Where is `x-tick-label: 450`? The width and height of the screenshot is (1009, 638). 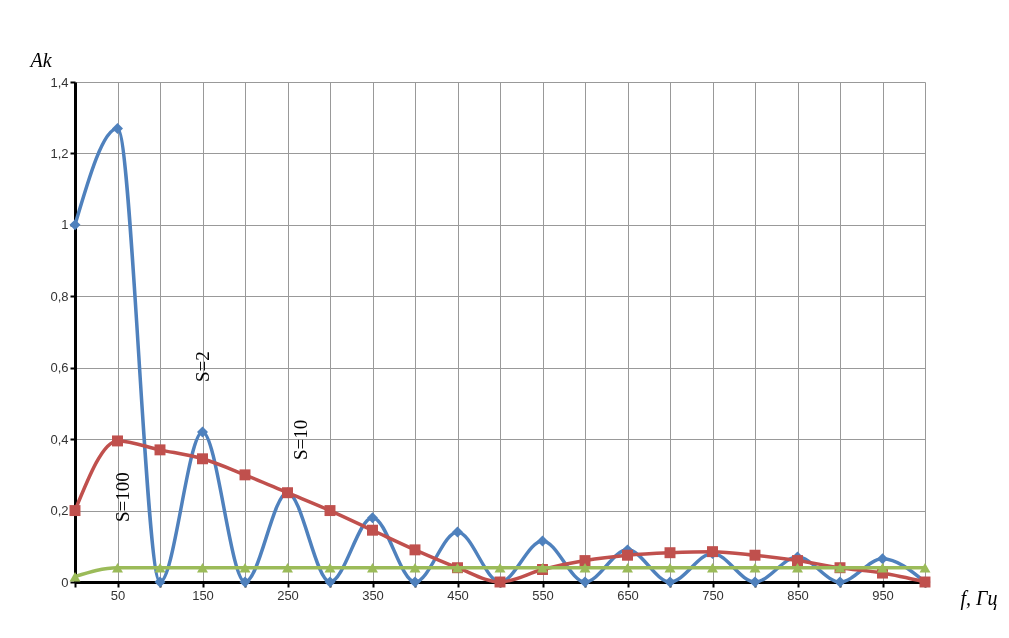
x-tick-label: 450 is located at coordinates (458, 595).